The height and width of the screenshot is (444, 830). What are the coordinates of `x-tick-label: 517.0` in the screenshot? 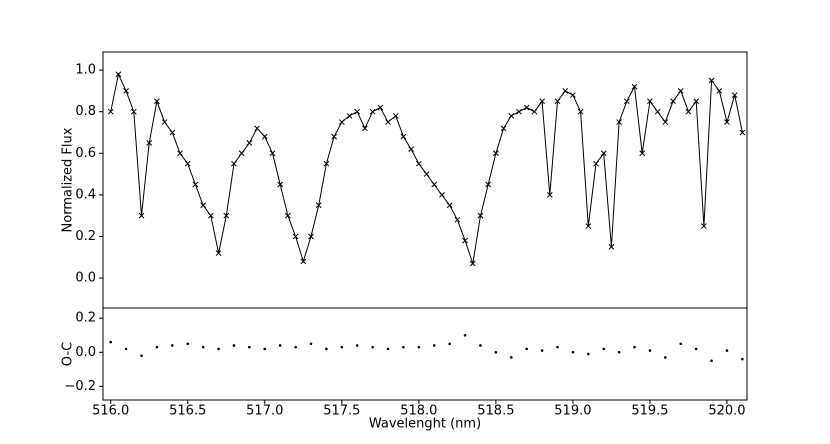 It's located at (264, 411).